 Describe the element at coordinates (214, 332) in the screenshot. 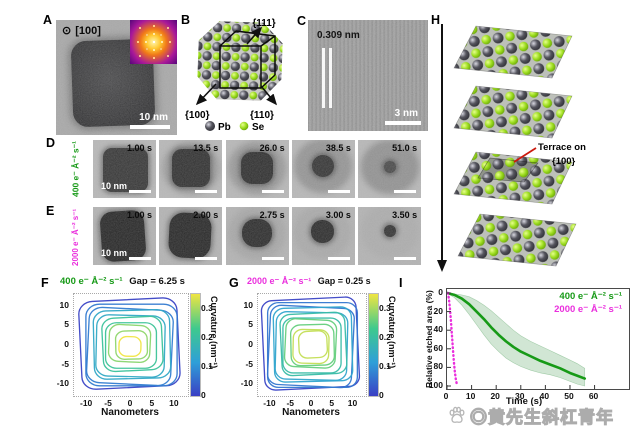

I see `colorbar-f-label: Curvature (nm⁻¹)` at that location.